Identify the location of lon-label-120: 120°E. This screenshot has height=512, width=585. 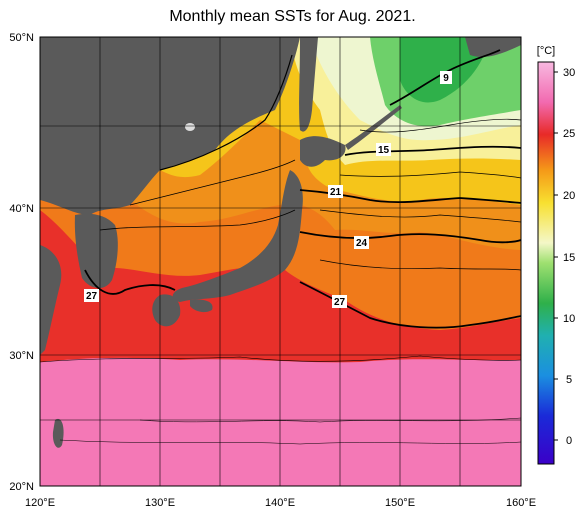
(40, 503).